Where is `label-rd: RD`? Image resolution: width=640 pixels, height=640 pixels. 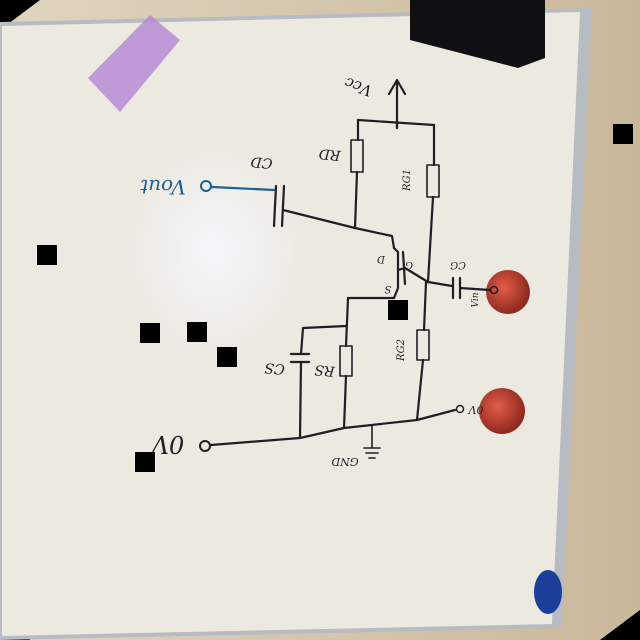 label-rd: RD is located at coordinates (330, 154).